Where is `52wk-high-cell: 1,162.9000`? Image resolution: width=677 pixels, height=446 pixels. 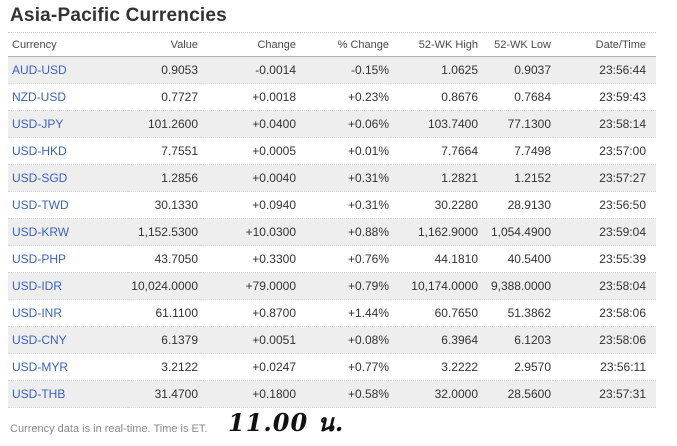 52wk-high-cell: 1,162.9000 is located at coordinates (435, 232).